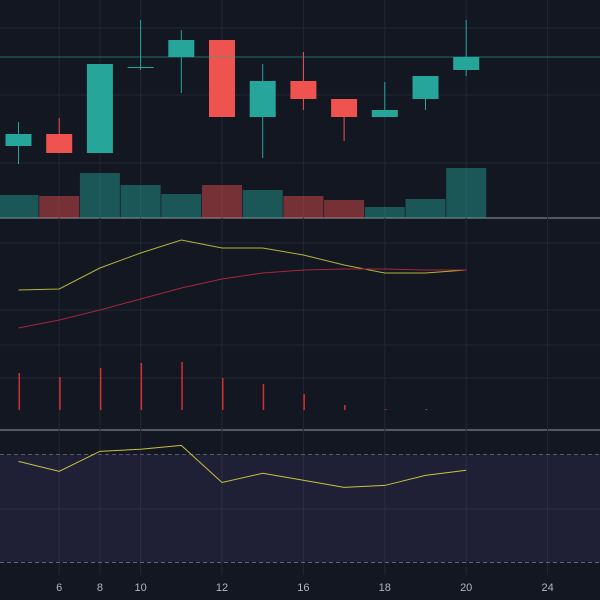 Image resolution: width=600 pixels, height=600 pixels. I want to click on x-tick-label: 20, so click(466, 588).